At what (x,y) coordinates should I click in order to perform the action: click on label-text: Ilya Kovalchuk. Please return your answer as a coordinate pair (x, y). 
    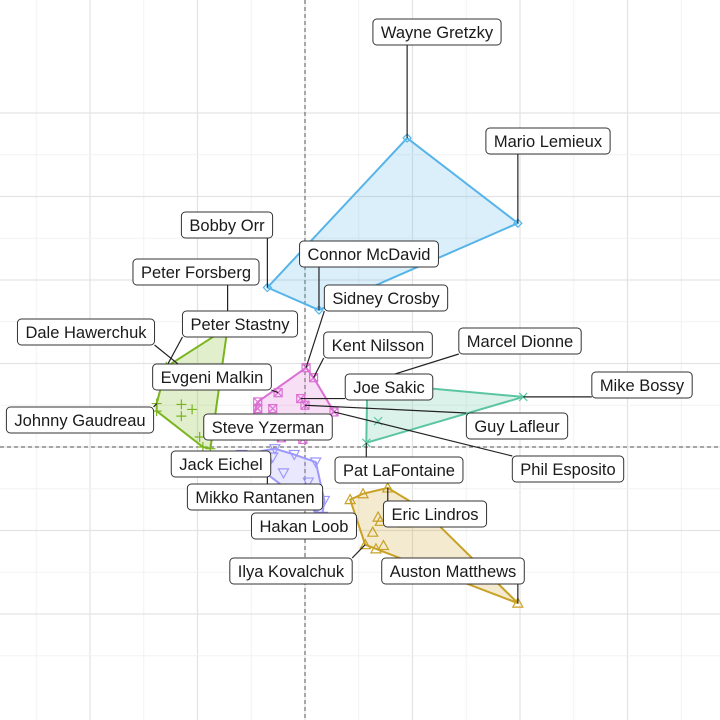
    Looking at the image, I should click on (291, 572).